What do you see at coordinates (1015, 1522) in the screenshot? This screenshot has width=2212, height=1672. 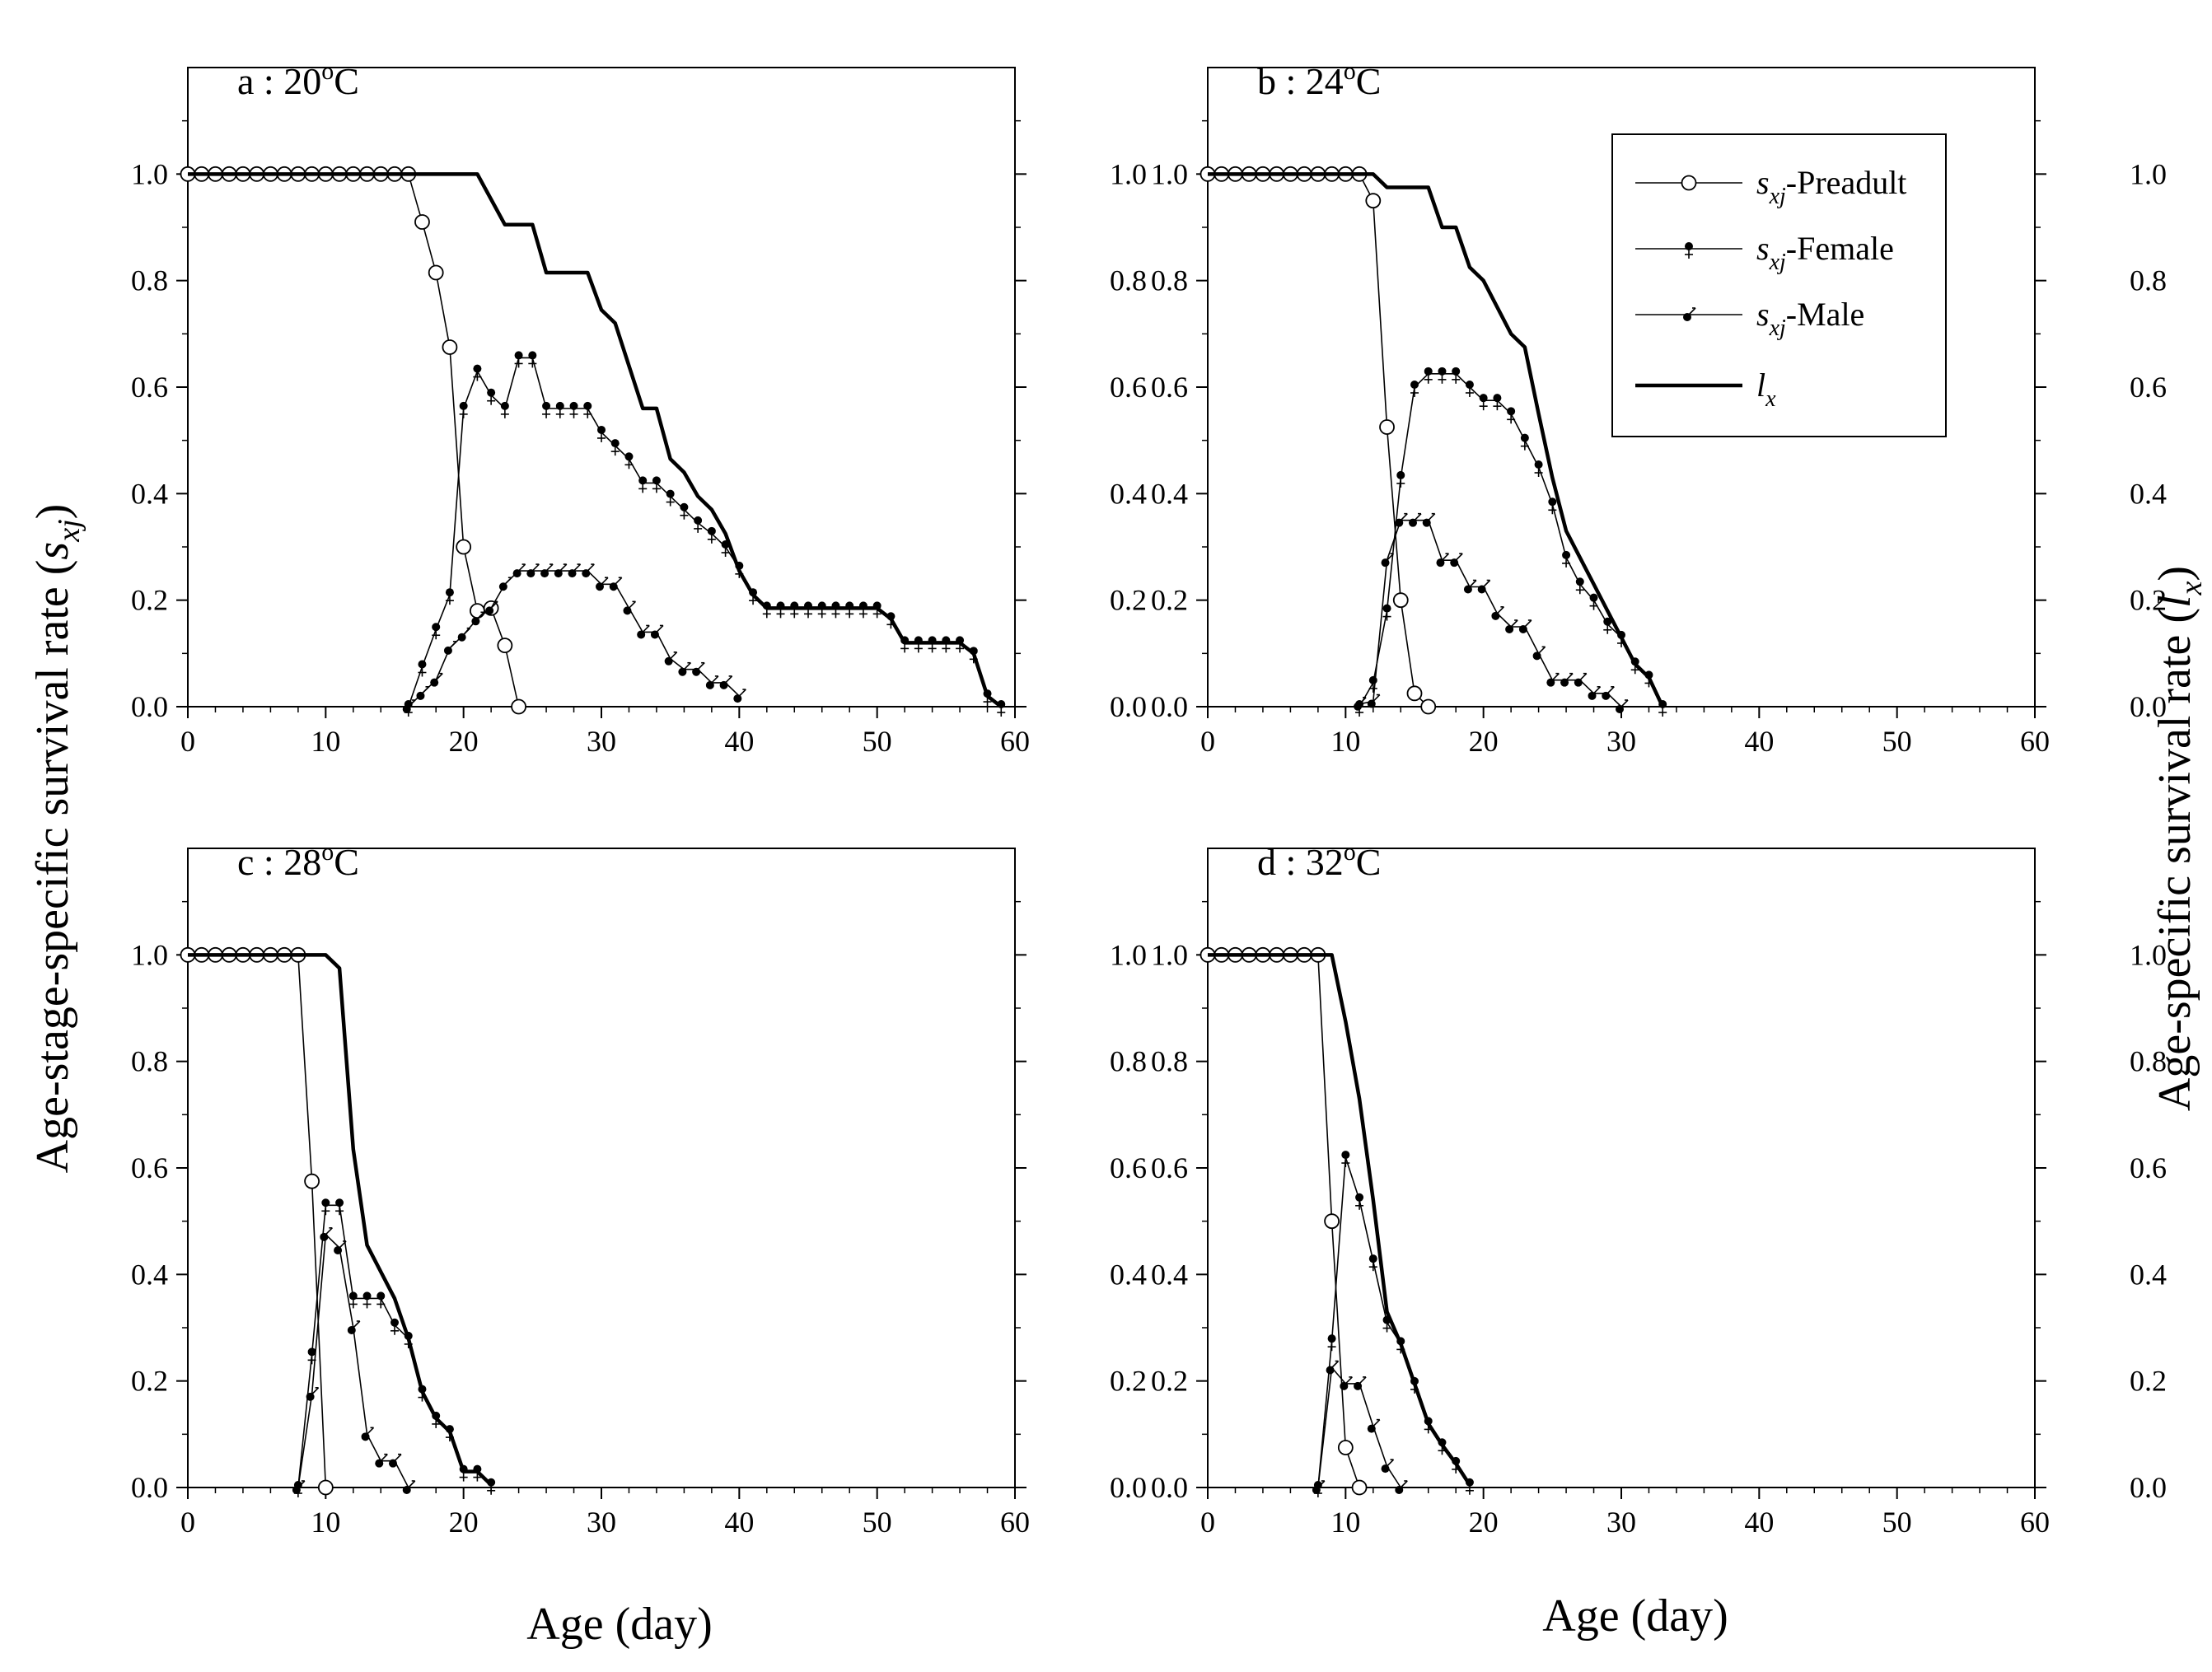 I see `x-tick-label: 60` at bounding box center [1015, 1522].